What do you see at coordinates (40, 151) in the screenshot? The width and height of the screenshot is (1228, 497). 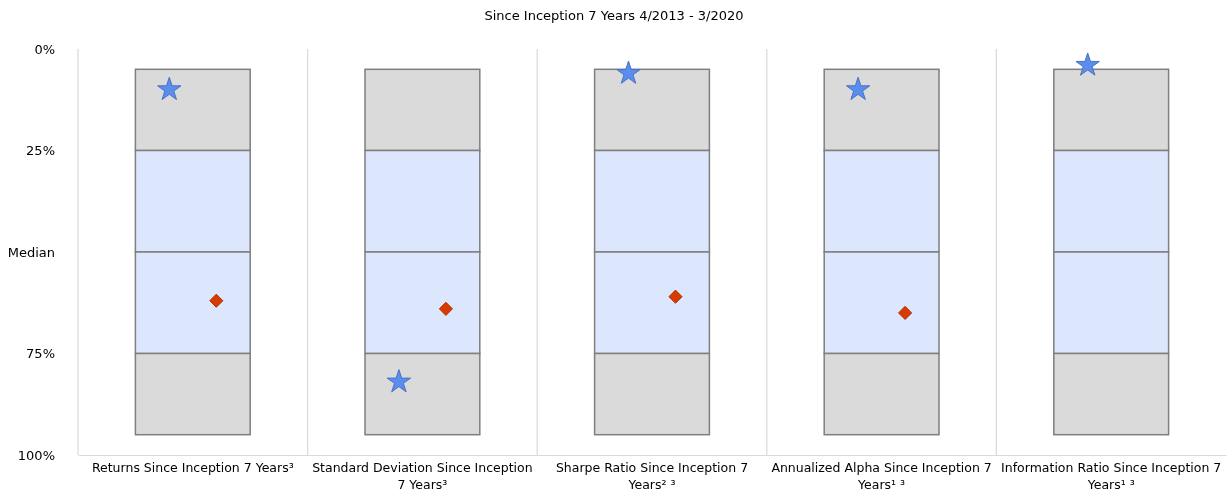 I see `y-tick-label: 25%` at bounding box center [40, 151].